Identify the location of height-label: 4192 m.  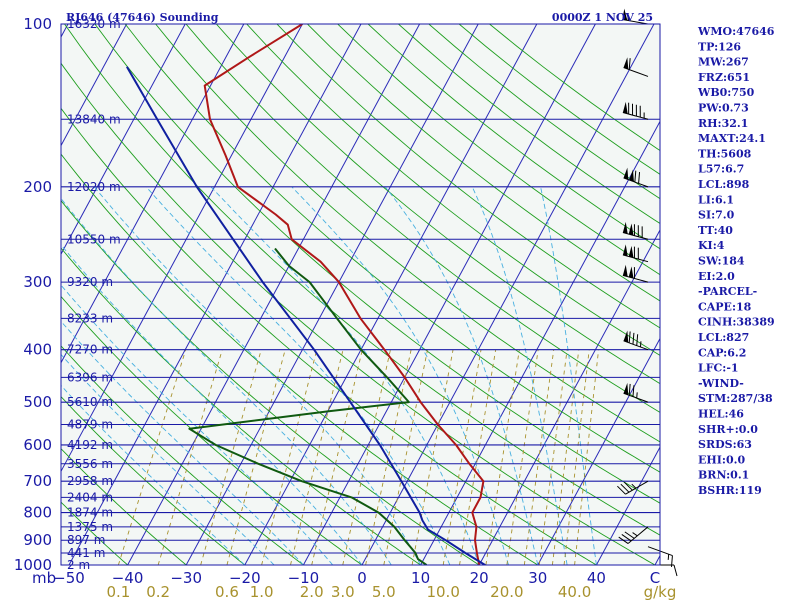
(90, 445).